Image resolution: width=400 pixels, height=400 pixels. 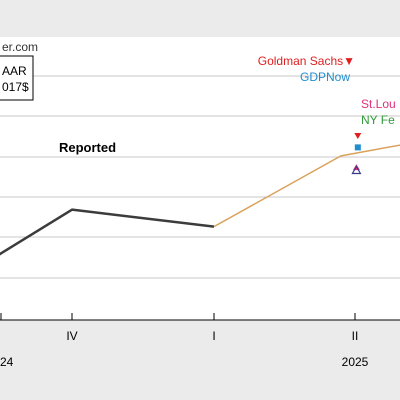 I want to click on marker-label-2: St.Lou, so click(x=378, y=104).